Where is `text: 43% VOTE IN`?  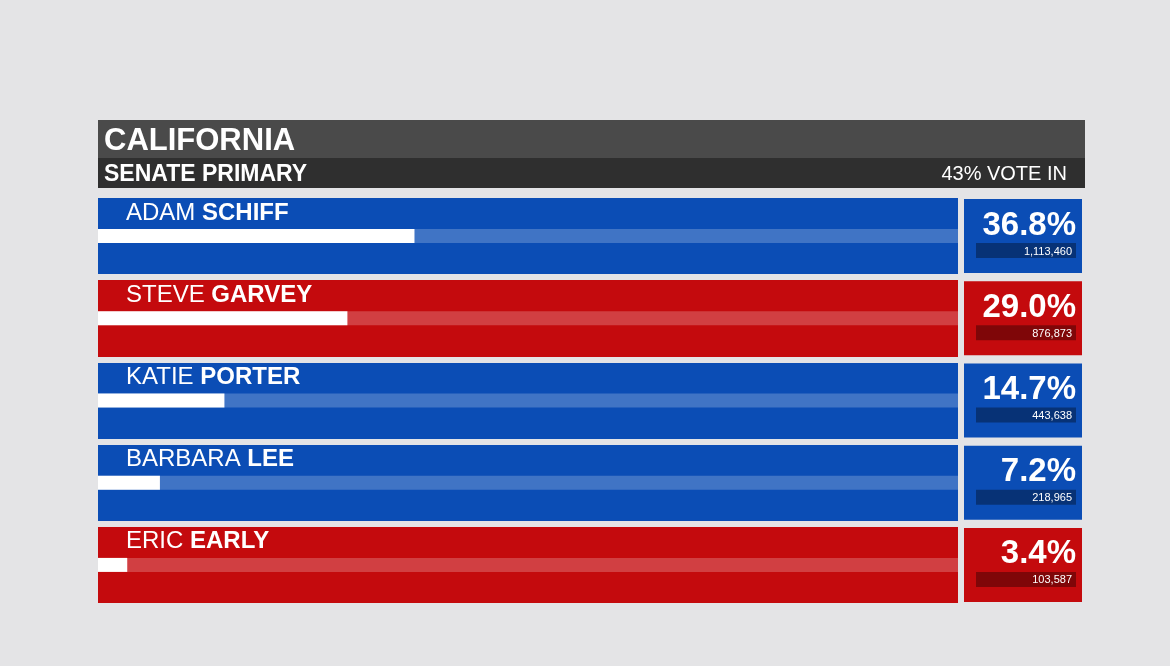
text: 43% VOTE IN is located at coordinates (1004, 173).